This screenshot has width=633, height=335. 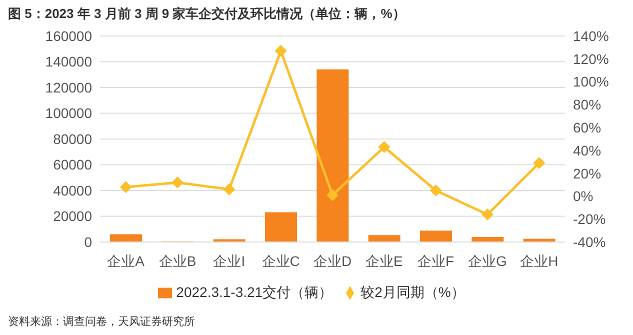 What do you see at coordinates (68, 113) in the screenshot?
I see `y-tick-label: 100000` at bounding box center [68, 113].